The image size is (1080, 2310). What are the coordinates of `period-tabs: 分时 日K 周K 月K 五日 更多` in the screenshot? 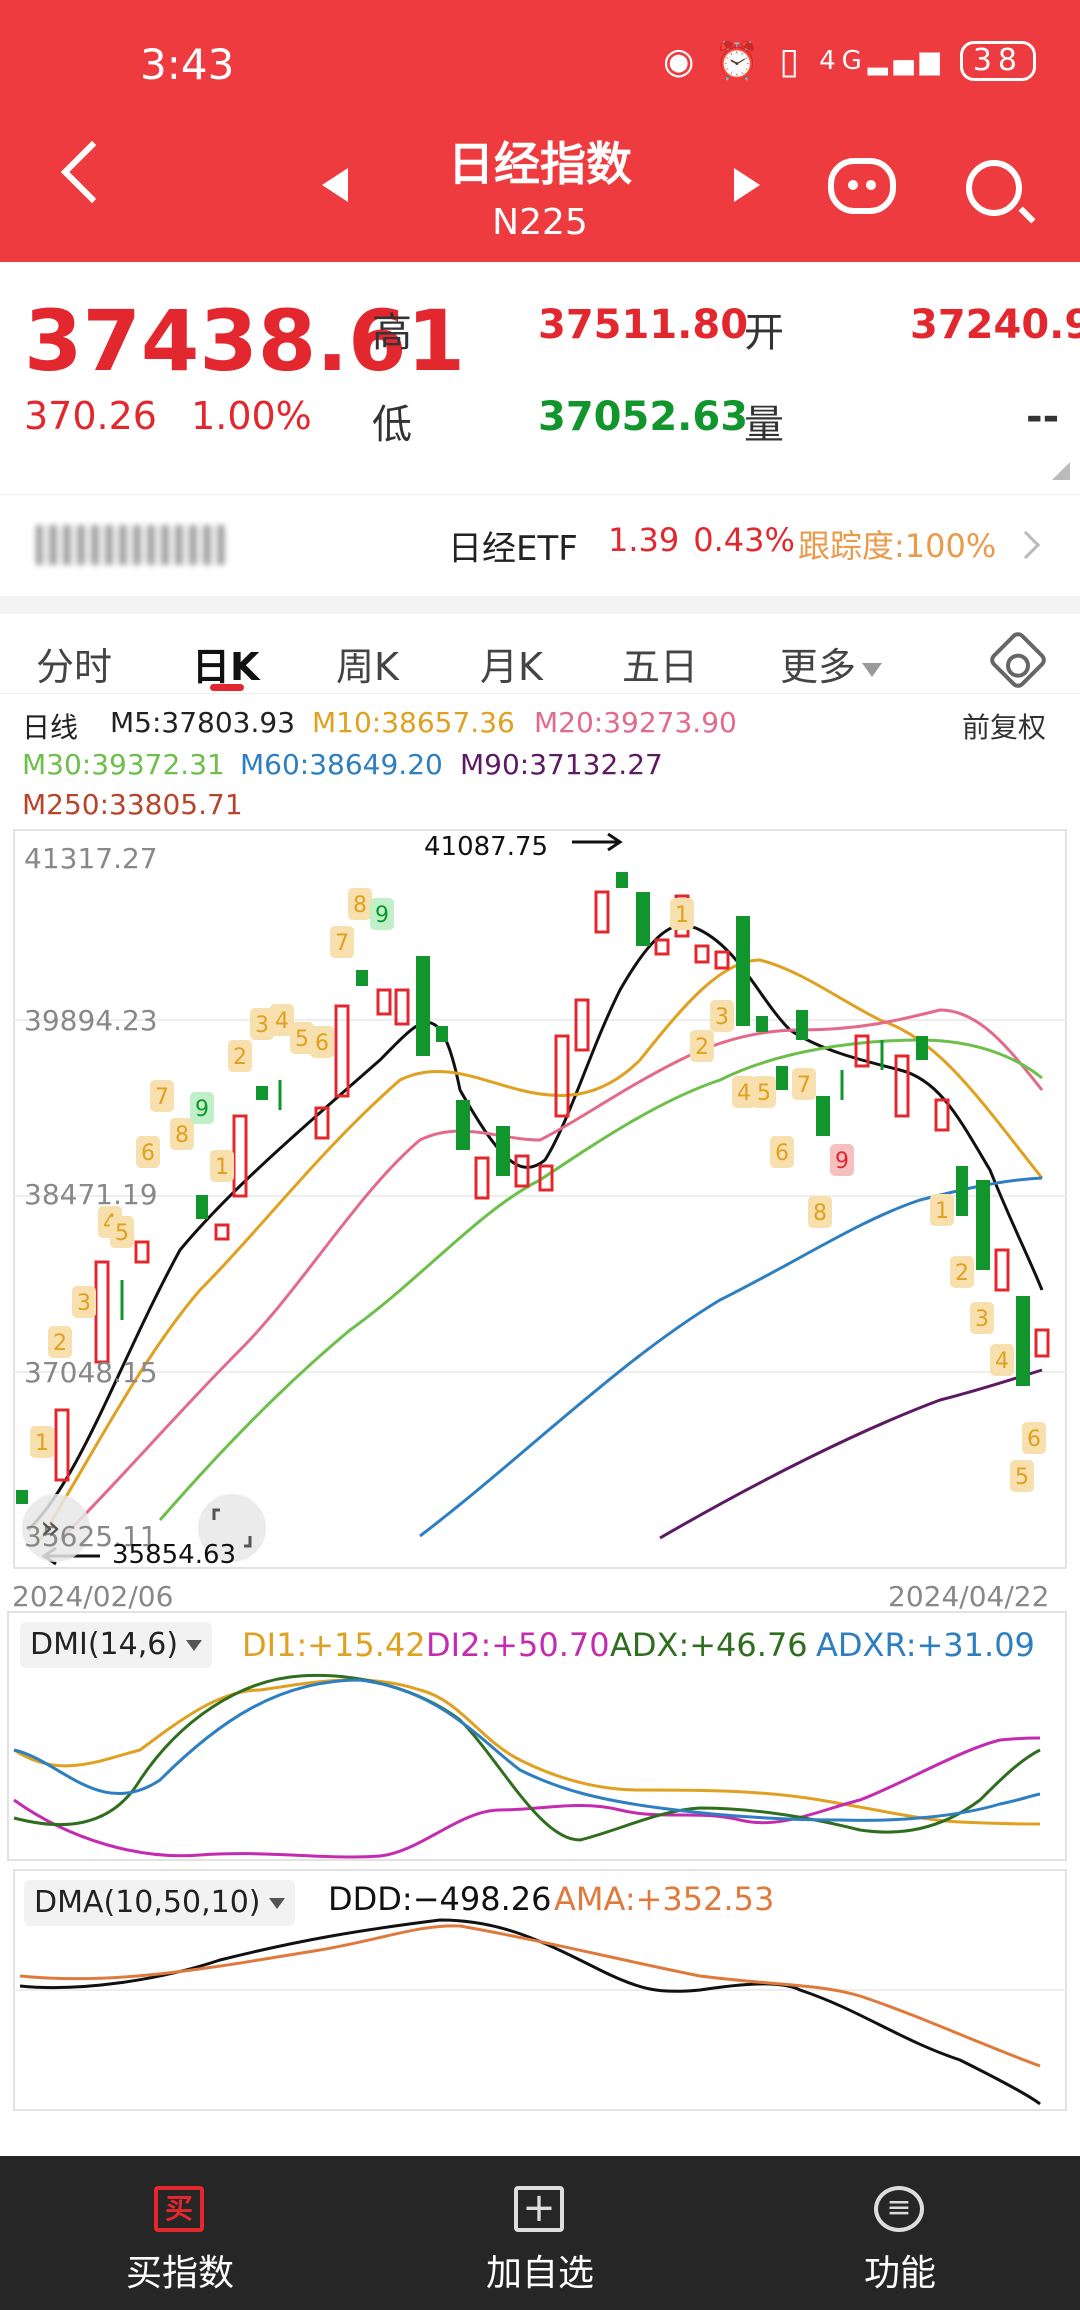 It's located at (540, 654).